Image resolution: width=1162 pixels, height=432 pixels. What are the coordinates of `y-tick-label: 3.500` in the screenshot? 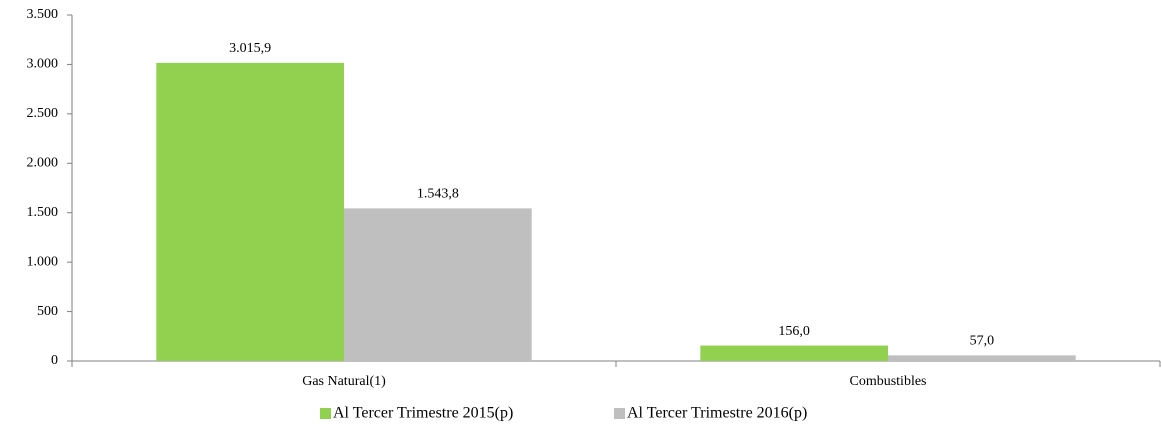 It's located at (43, 14).